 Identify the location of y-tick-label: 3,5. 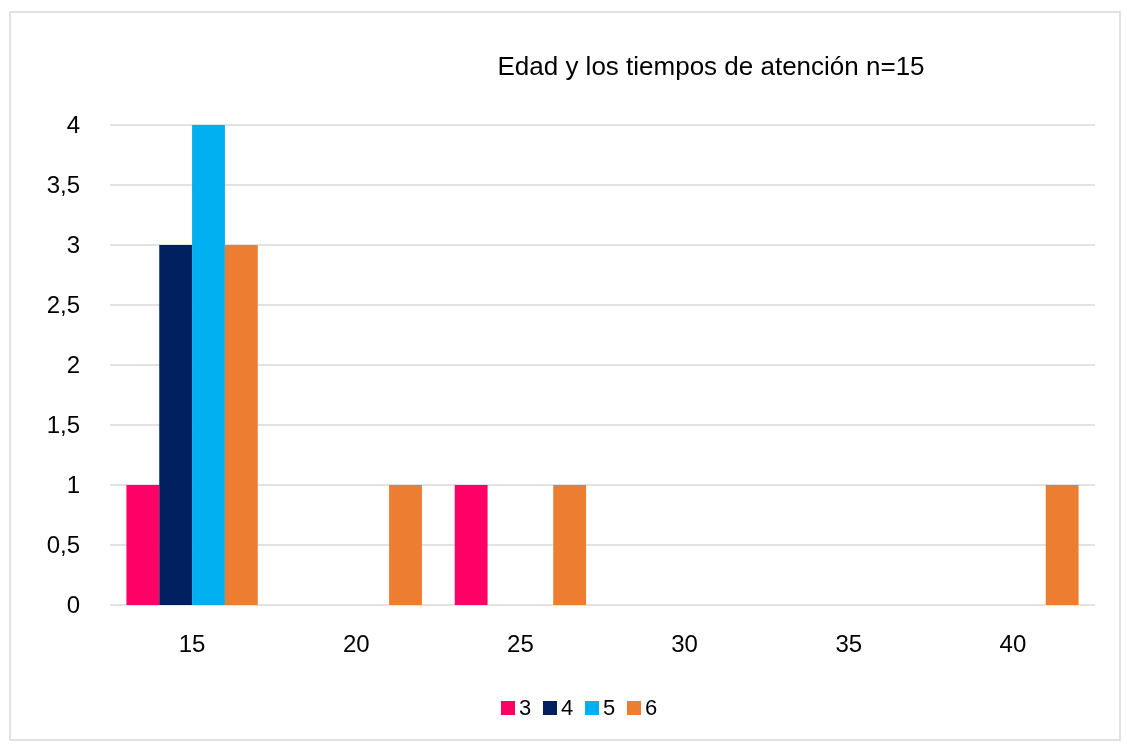
(63, 185).